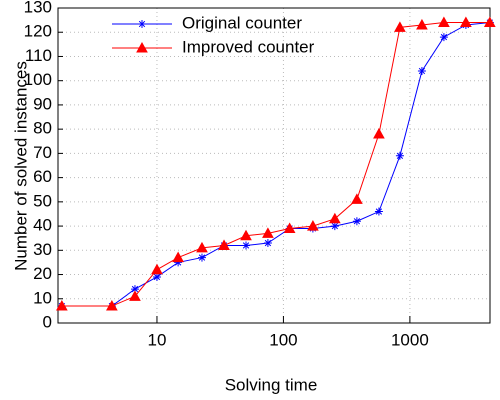  I want to click on y-tick-label: 130, so click(38, 8).